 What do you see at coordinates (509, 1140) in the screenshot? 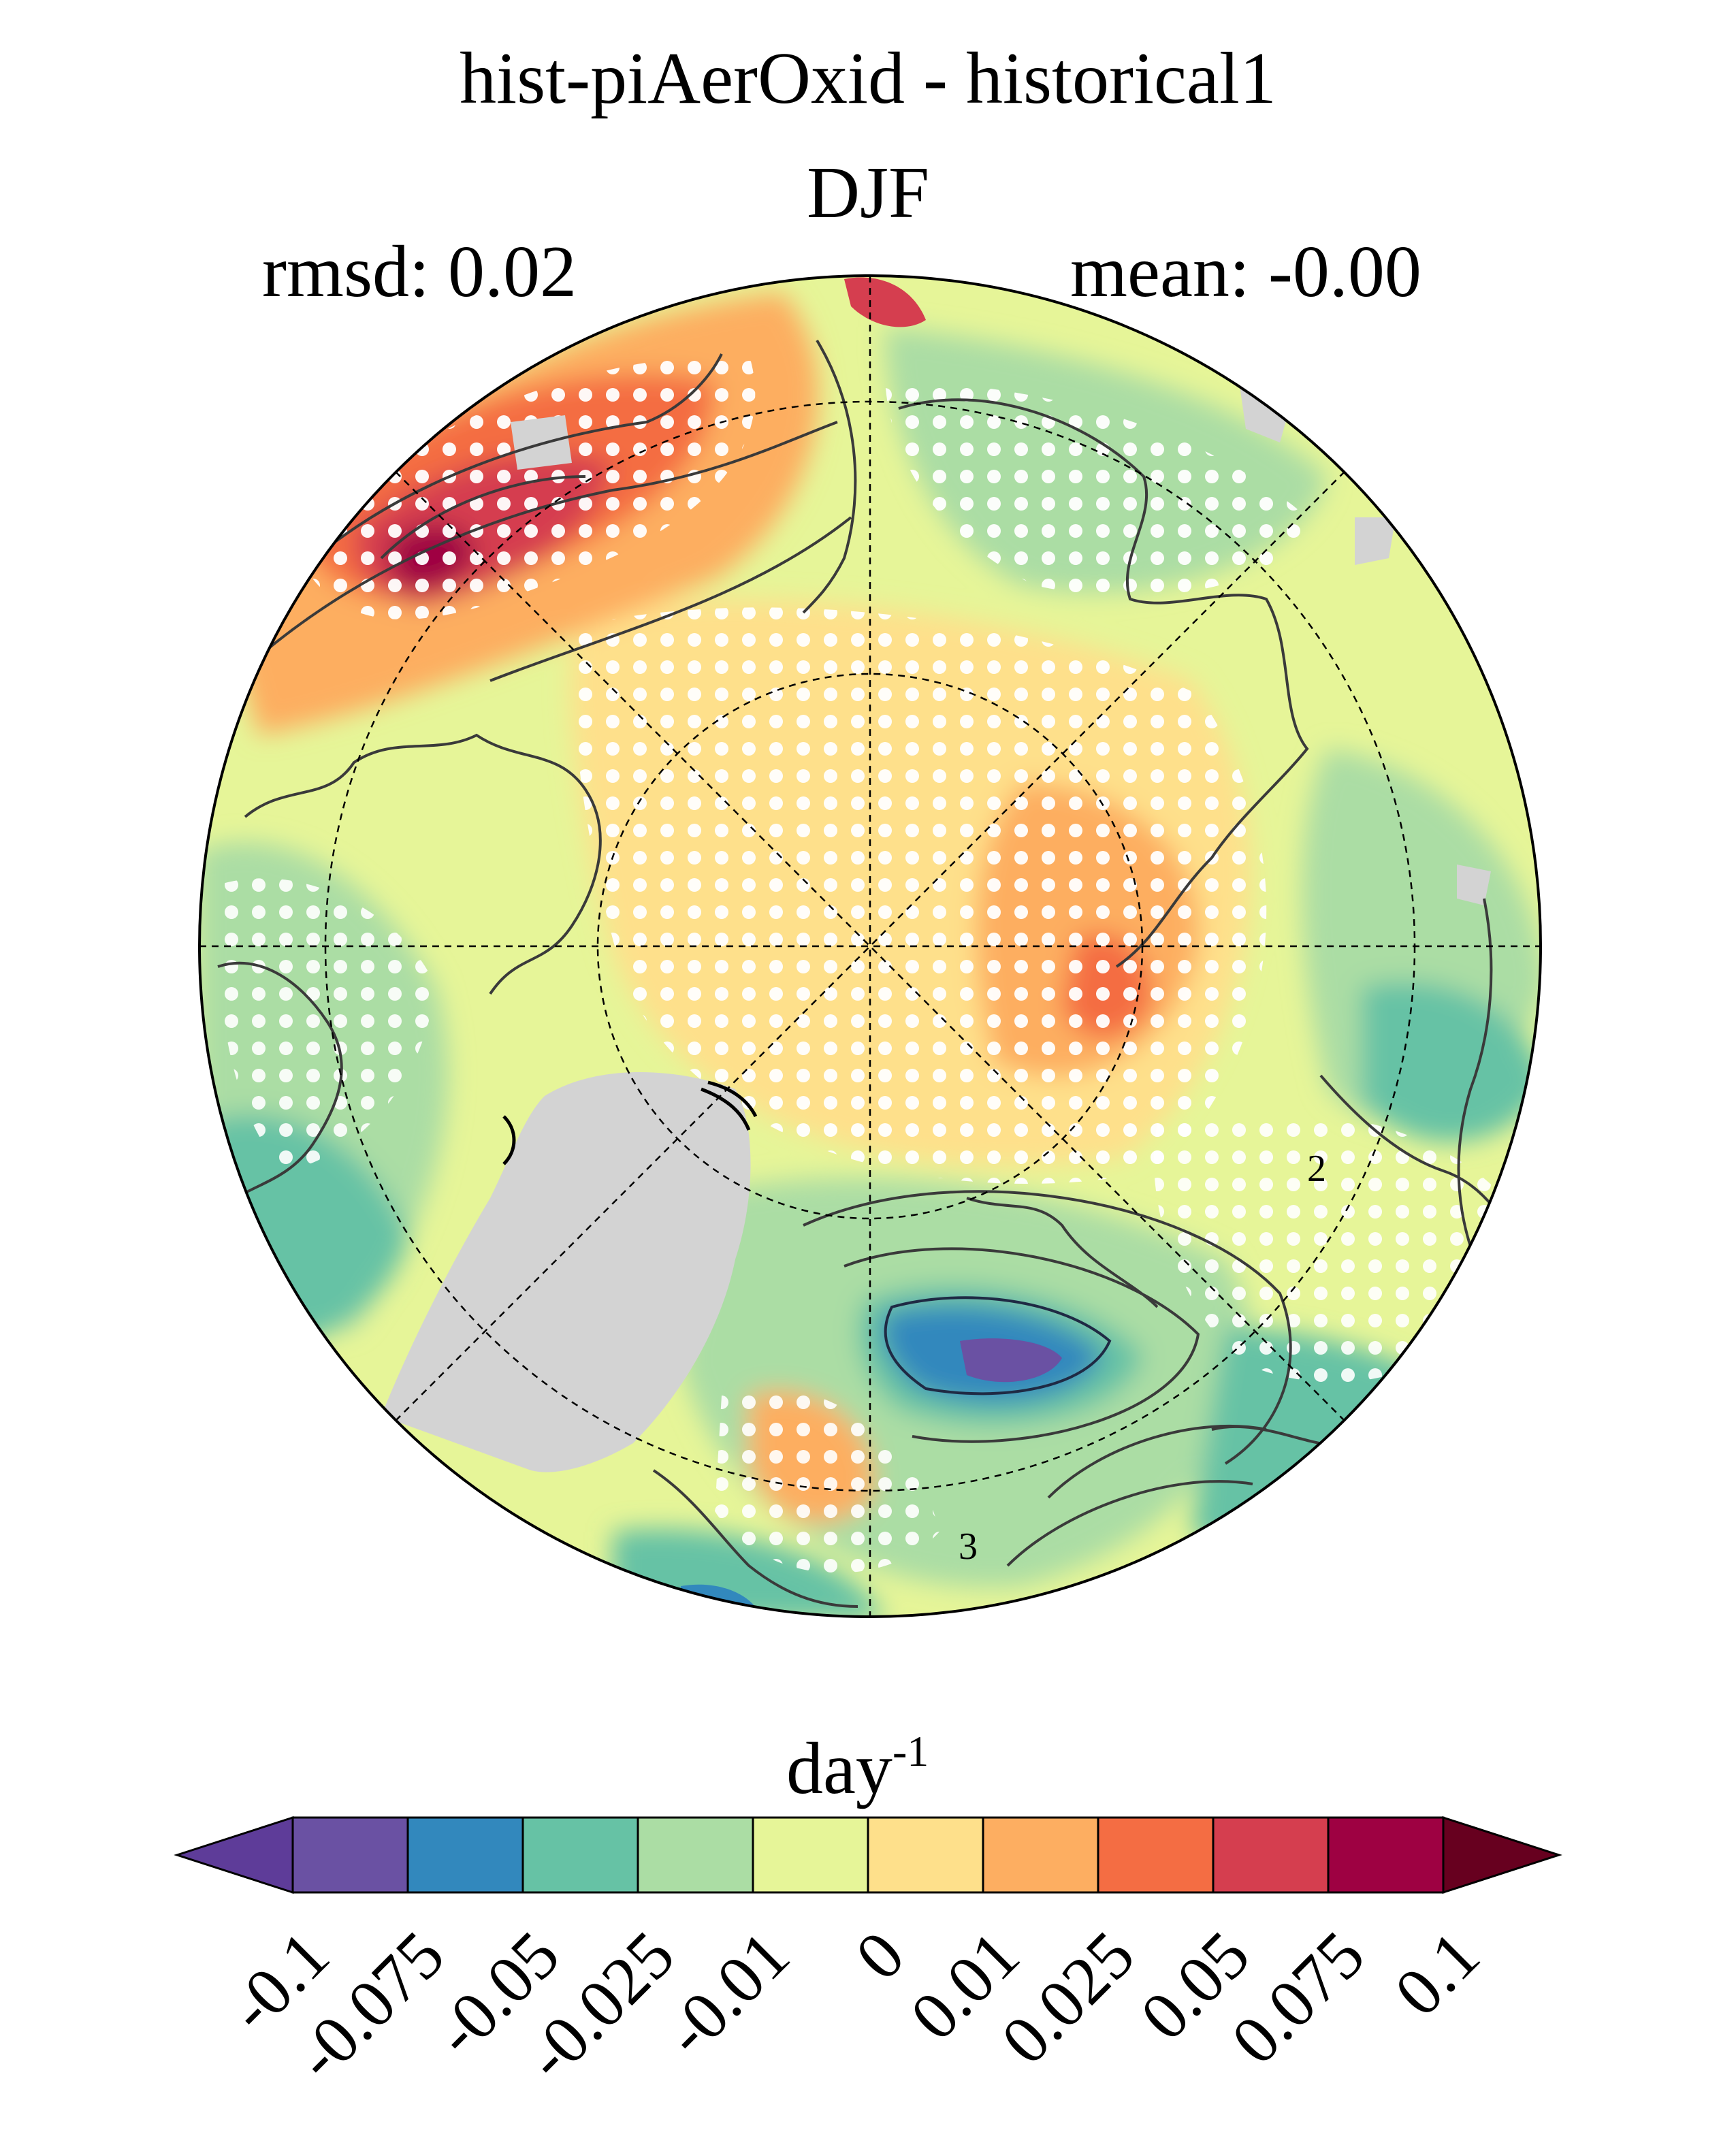
I see `contour-cluster-greenland-west` at bounding box center [509, 1140].